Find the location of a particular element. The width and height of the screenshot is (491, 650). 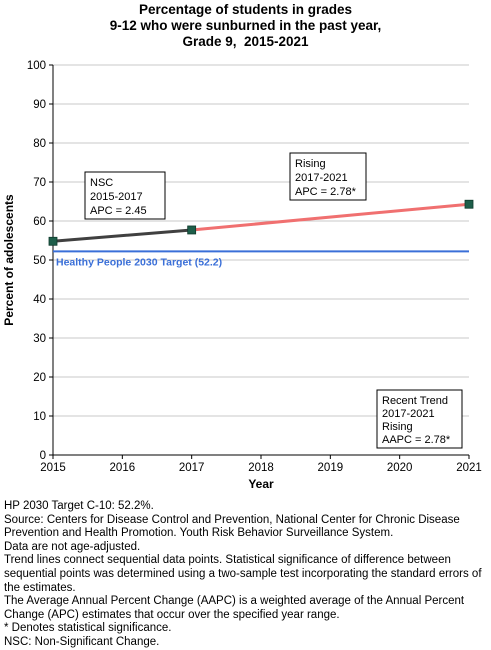

svg-text:NSC 2015-2017 APC: NSC 2015-2017 APC = 2.45 is located at coordinates (118, 197).